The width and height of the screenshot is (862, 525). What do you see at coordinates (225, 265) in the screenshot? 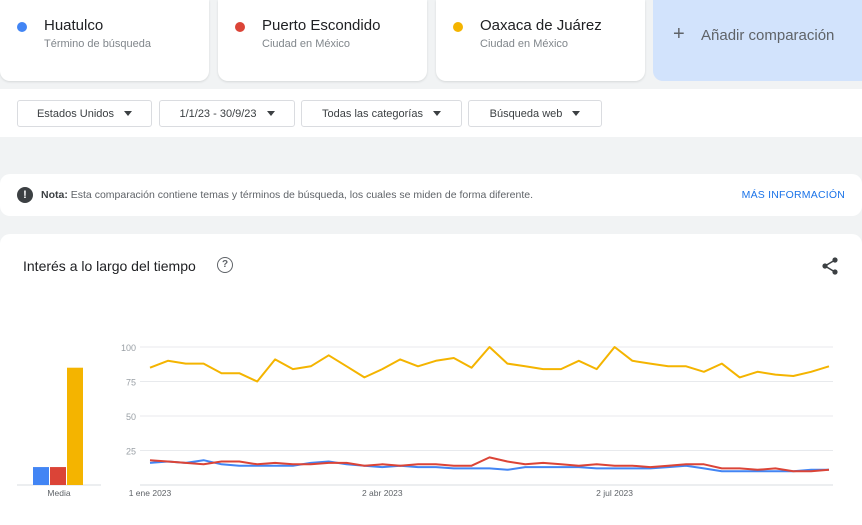
I see `question-circle-icon: ?` at bounding box center [225, 265].